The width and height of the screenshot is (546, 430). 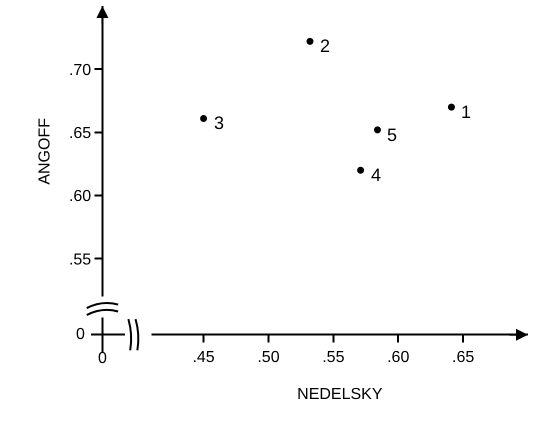 What do you see at coordinates (80, 133) in the screenshot?
I see `y-tick-label: .65` at bounding box center [80, 133].